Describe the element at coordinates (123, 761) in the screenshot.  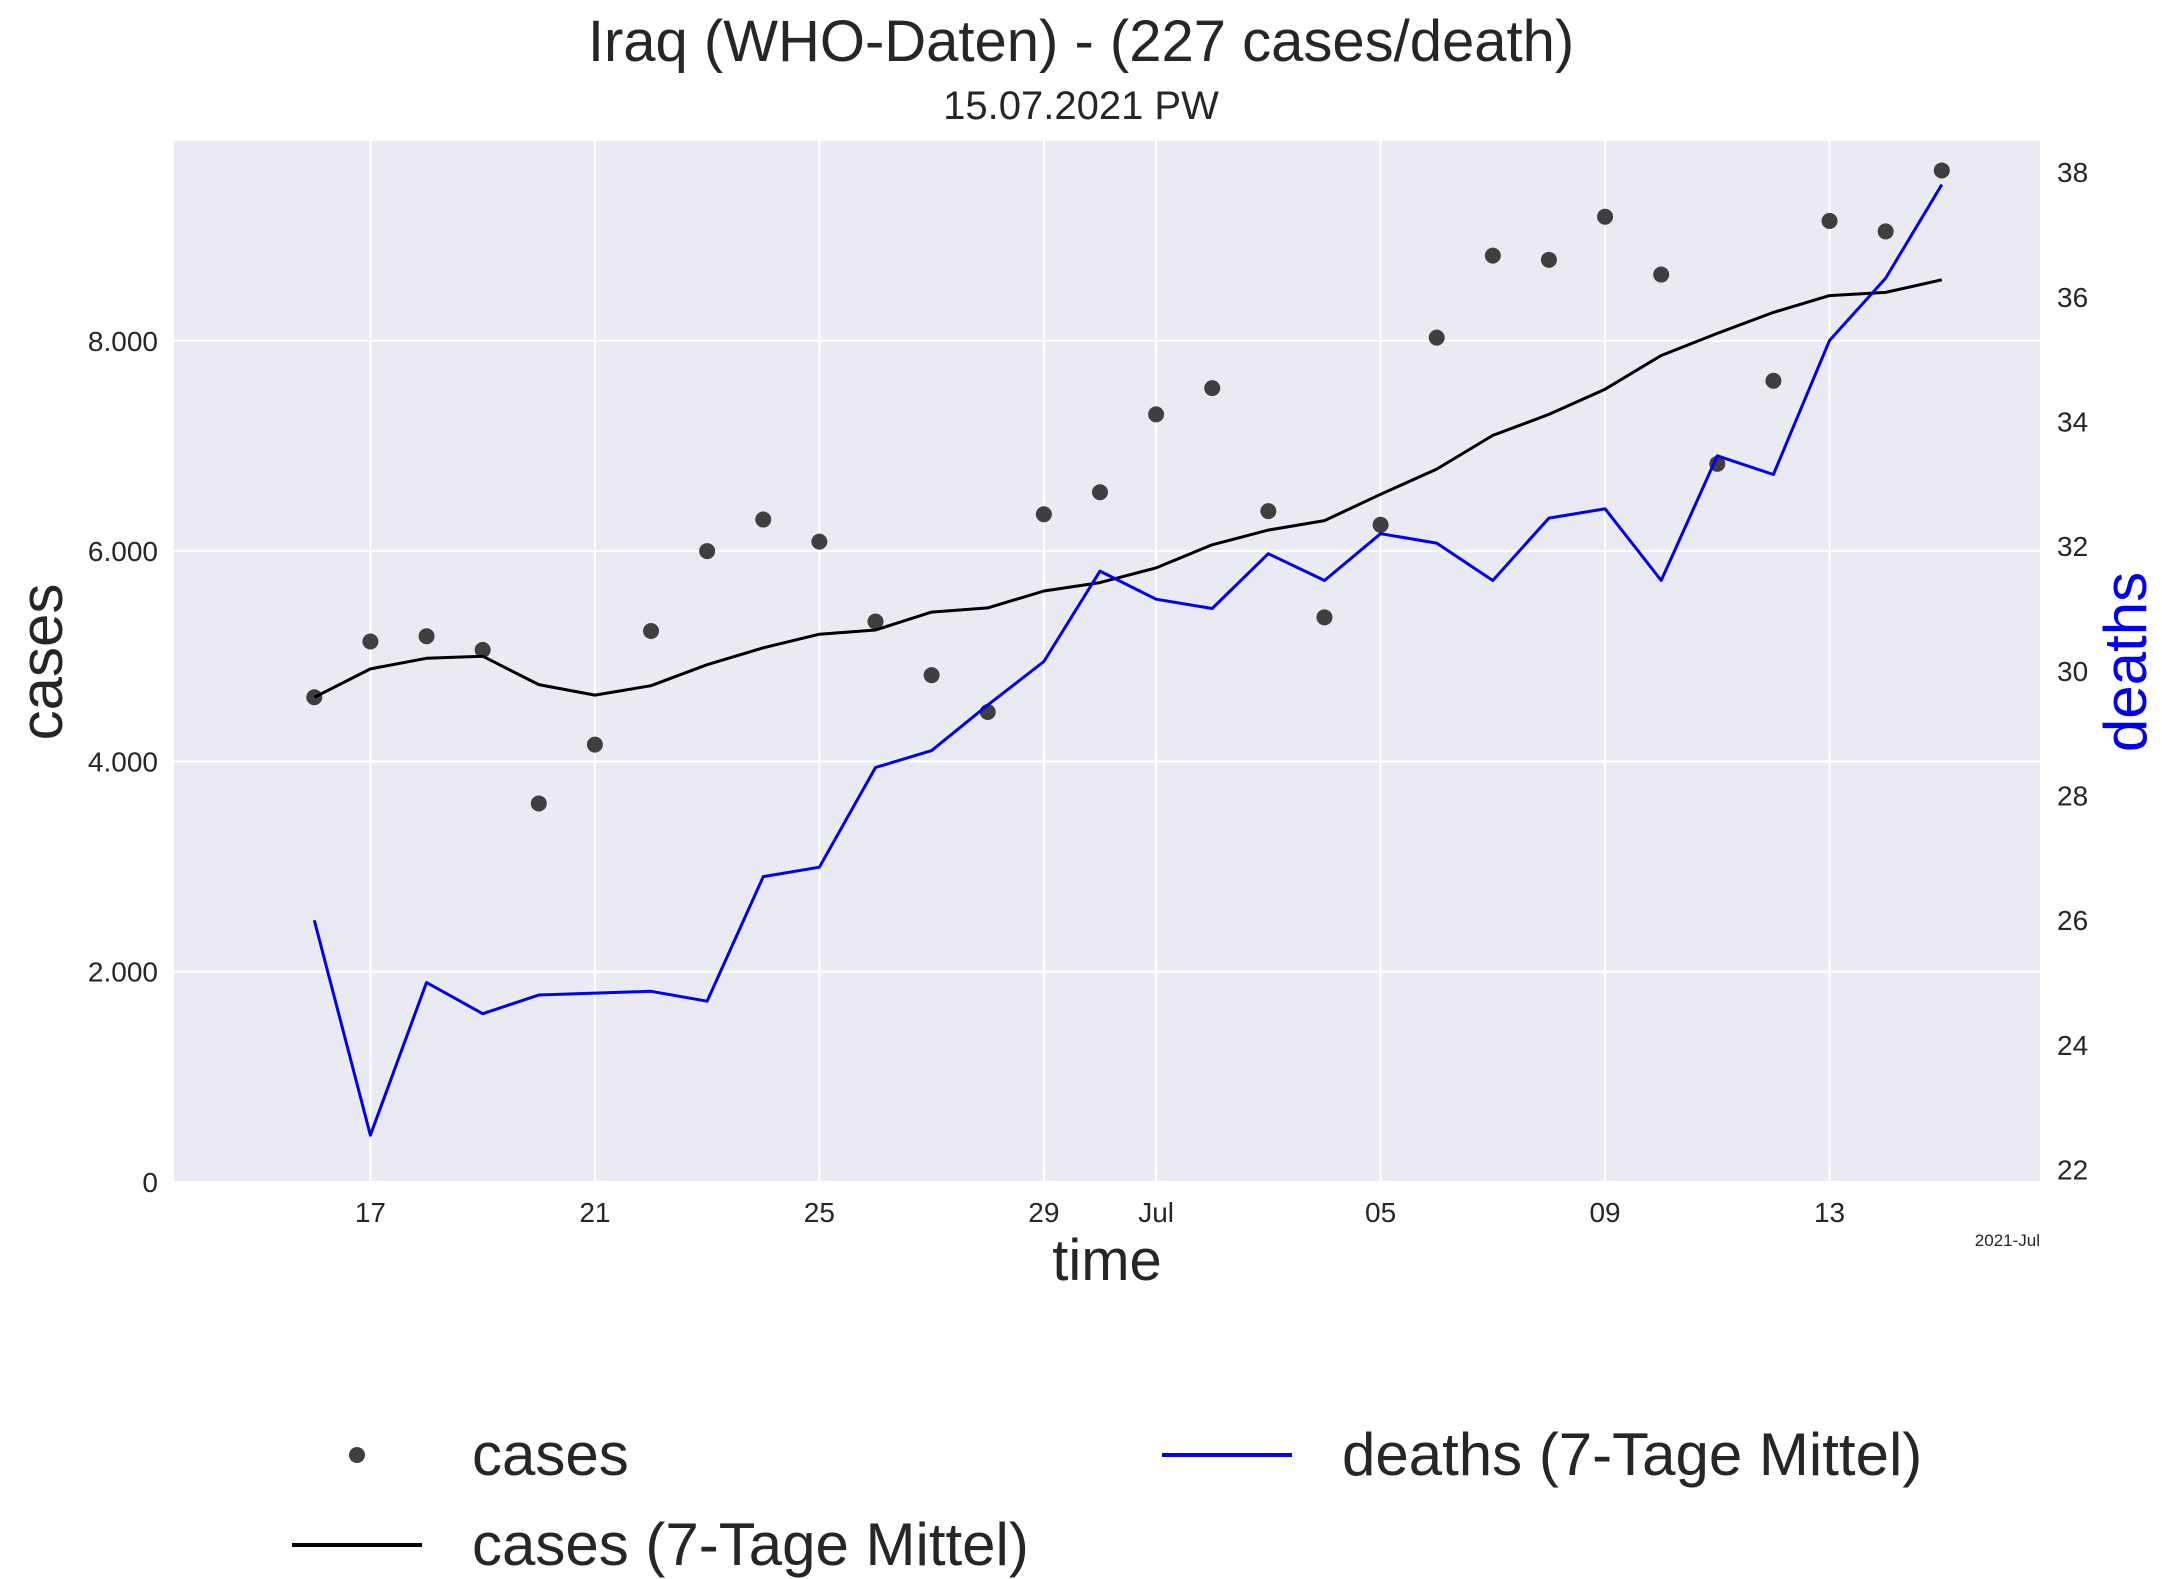
I see `y-left-tick-label: 4.000` at that location.